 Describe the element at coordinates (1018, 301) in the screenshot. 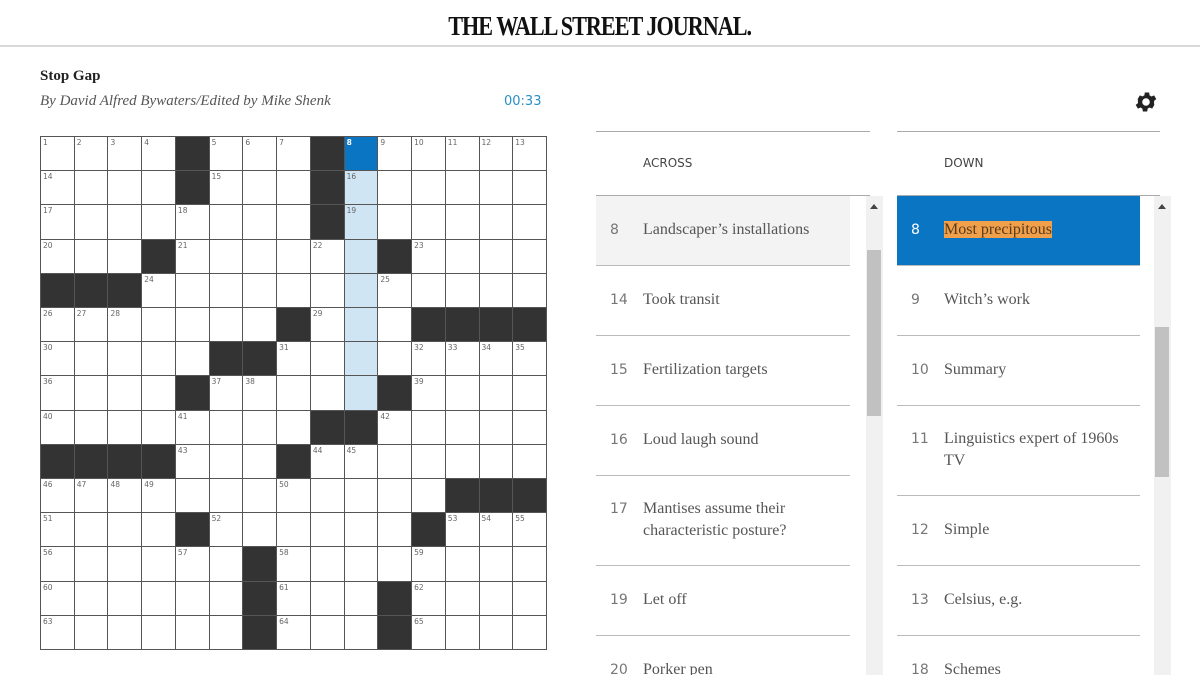

I see `down-clue-item: 9 Witch’s work` at that location.